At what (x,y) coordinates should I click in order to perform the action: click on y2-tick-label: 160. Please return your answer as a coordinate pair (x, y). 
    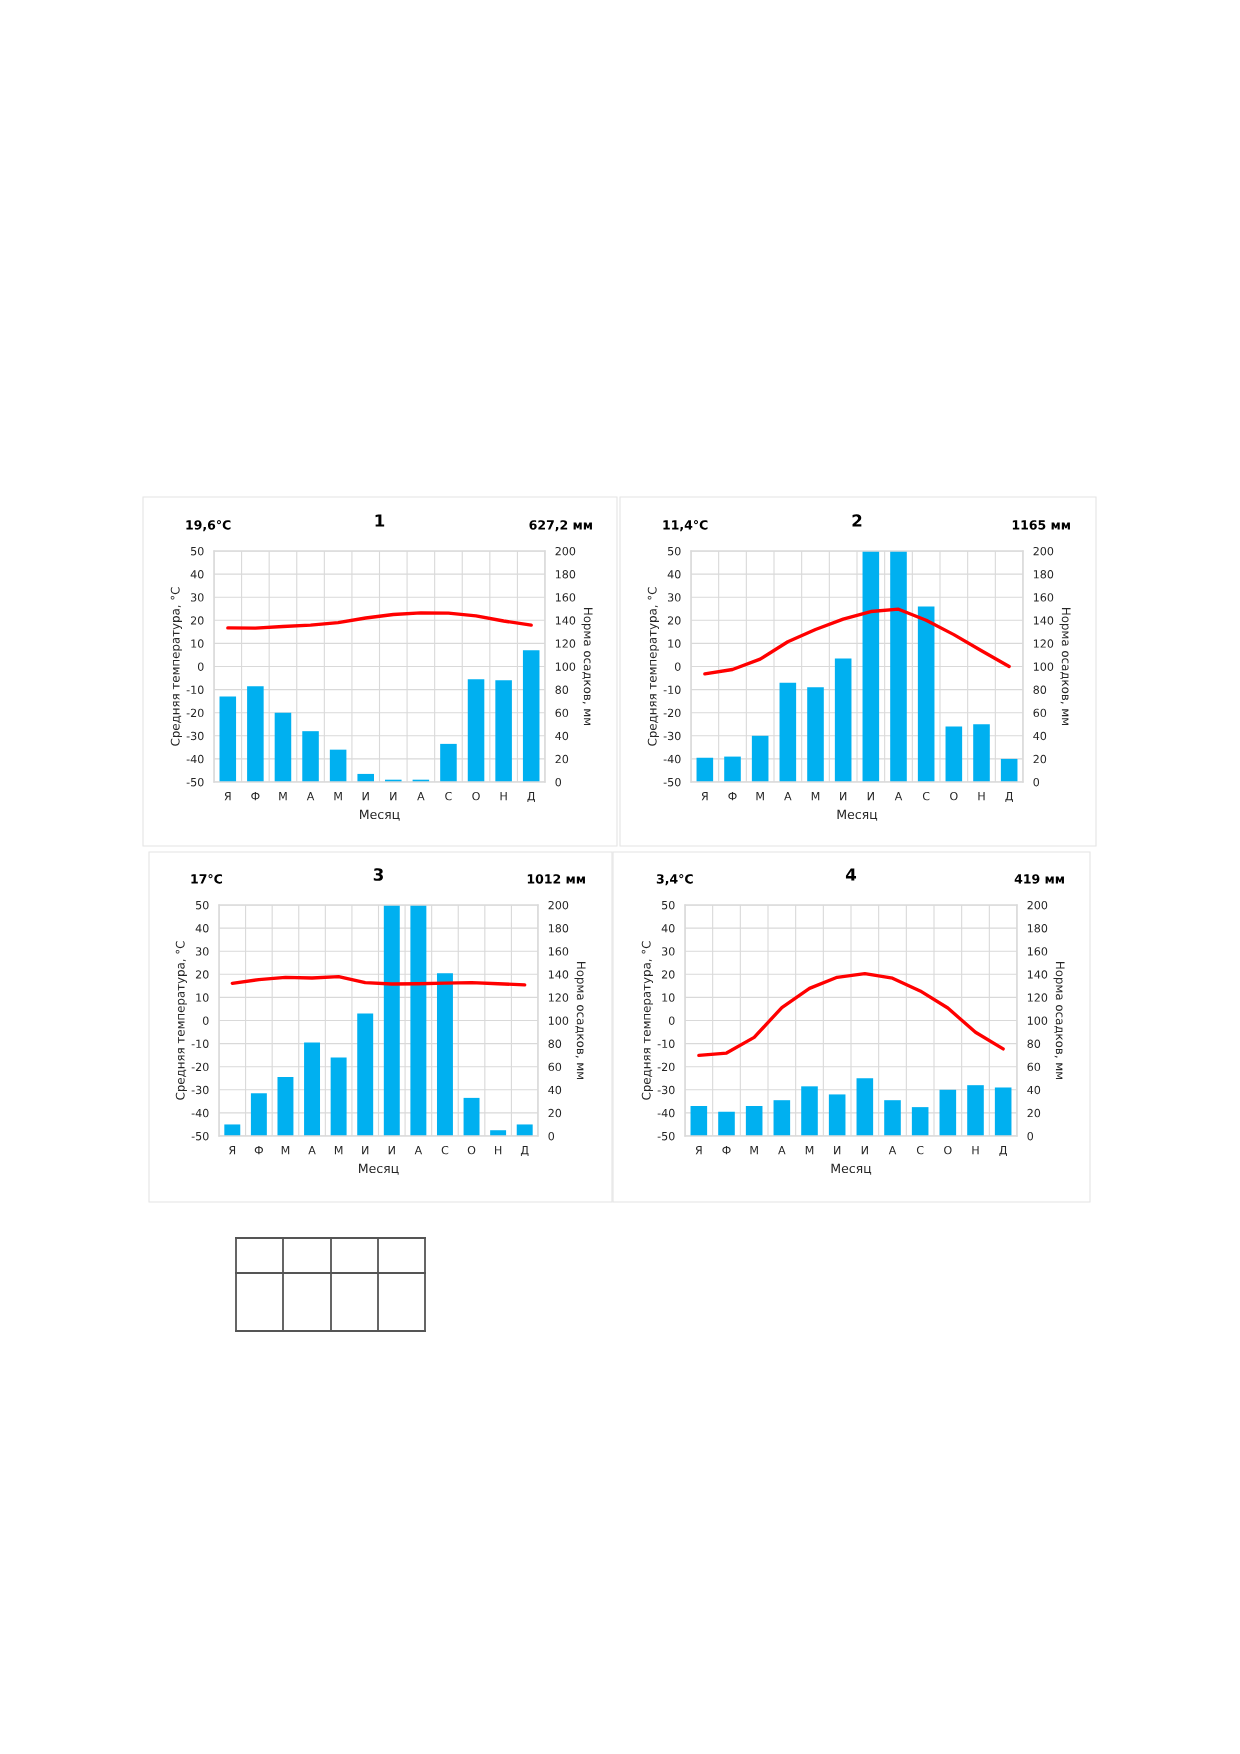
    Looking at the image, I should click on (558, 951).